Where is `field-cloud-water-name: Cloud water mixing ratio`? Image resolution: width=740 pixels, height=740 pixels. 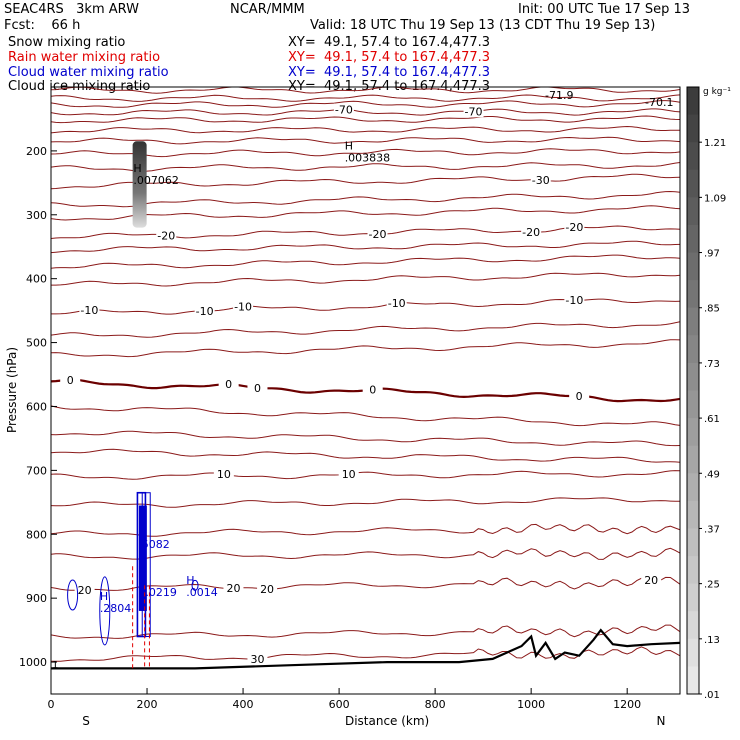 field-cloud-water-name: Cloud water mixing ratio is located at coordinates (88, 72).